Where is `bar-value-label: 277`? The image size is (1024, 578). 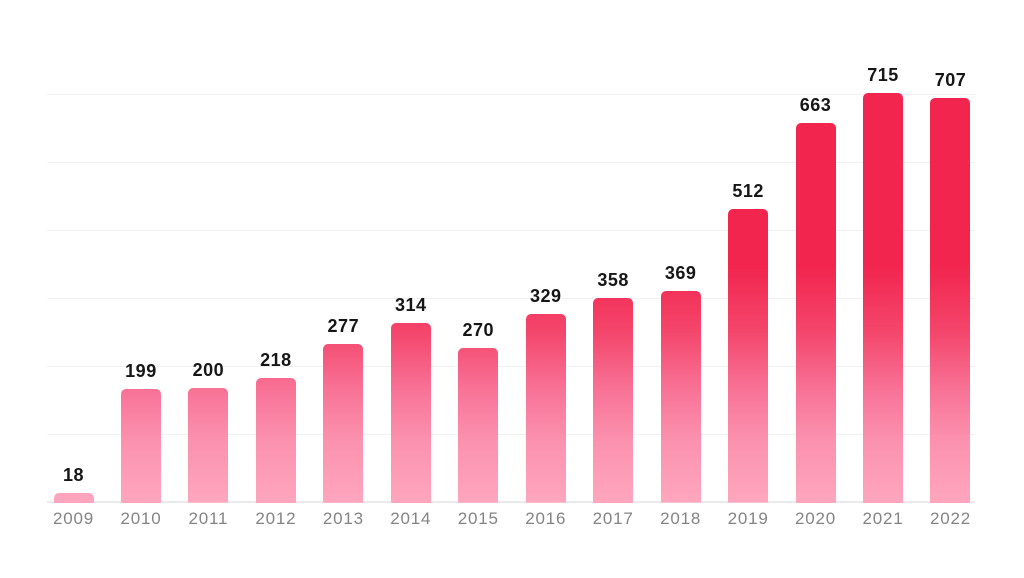
bar-value-label: 277 is located at coordinates (343, 326).